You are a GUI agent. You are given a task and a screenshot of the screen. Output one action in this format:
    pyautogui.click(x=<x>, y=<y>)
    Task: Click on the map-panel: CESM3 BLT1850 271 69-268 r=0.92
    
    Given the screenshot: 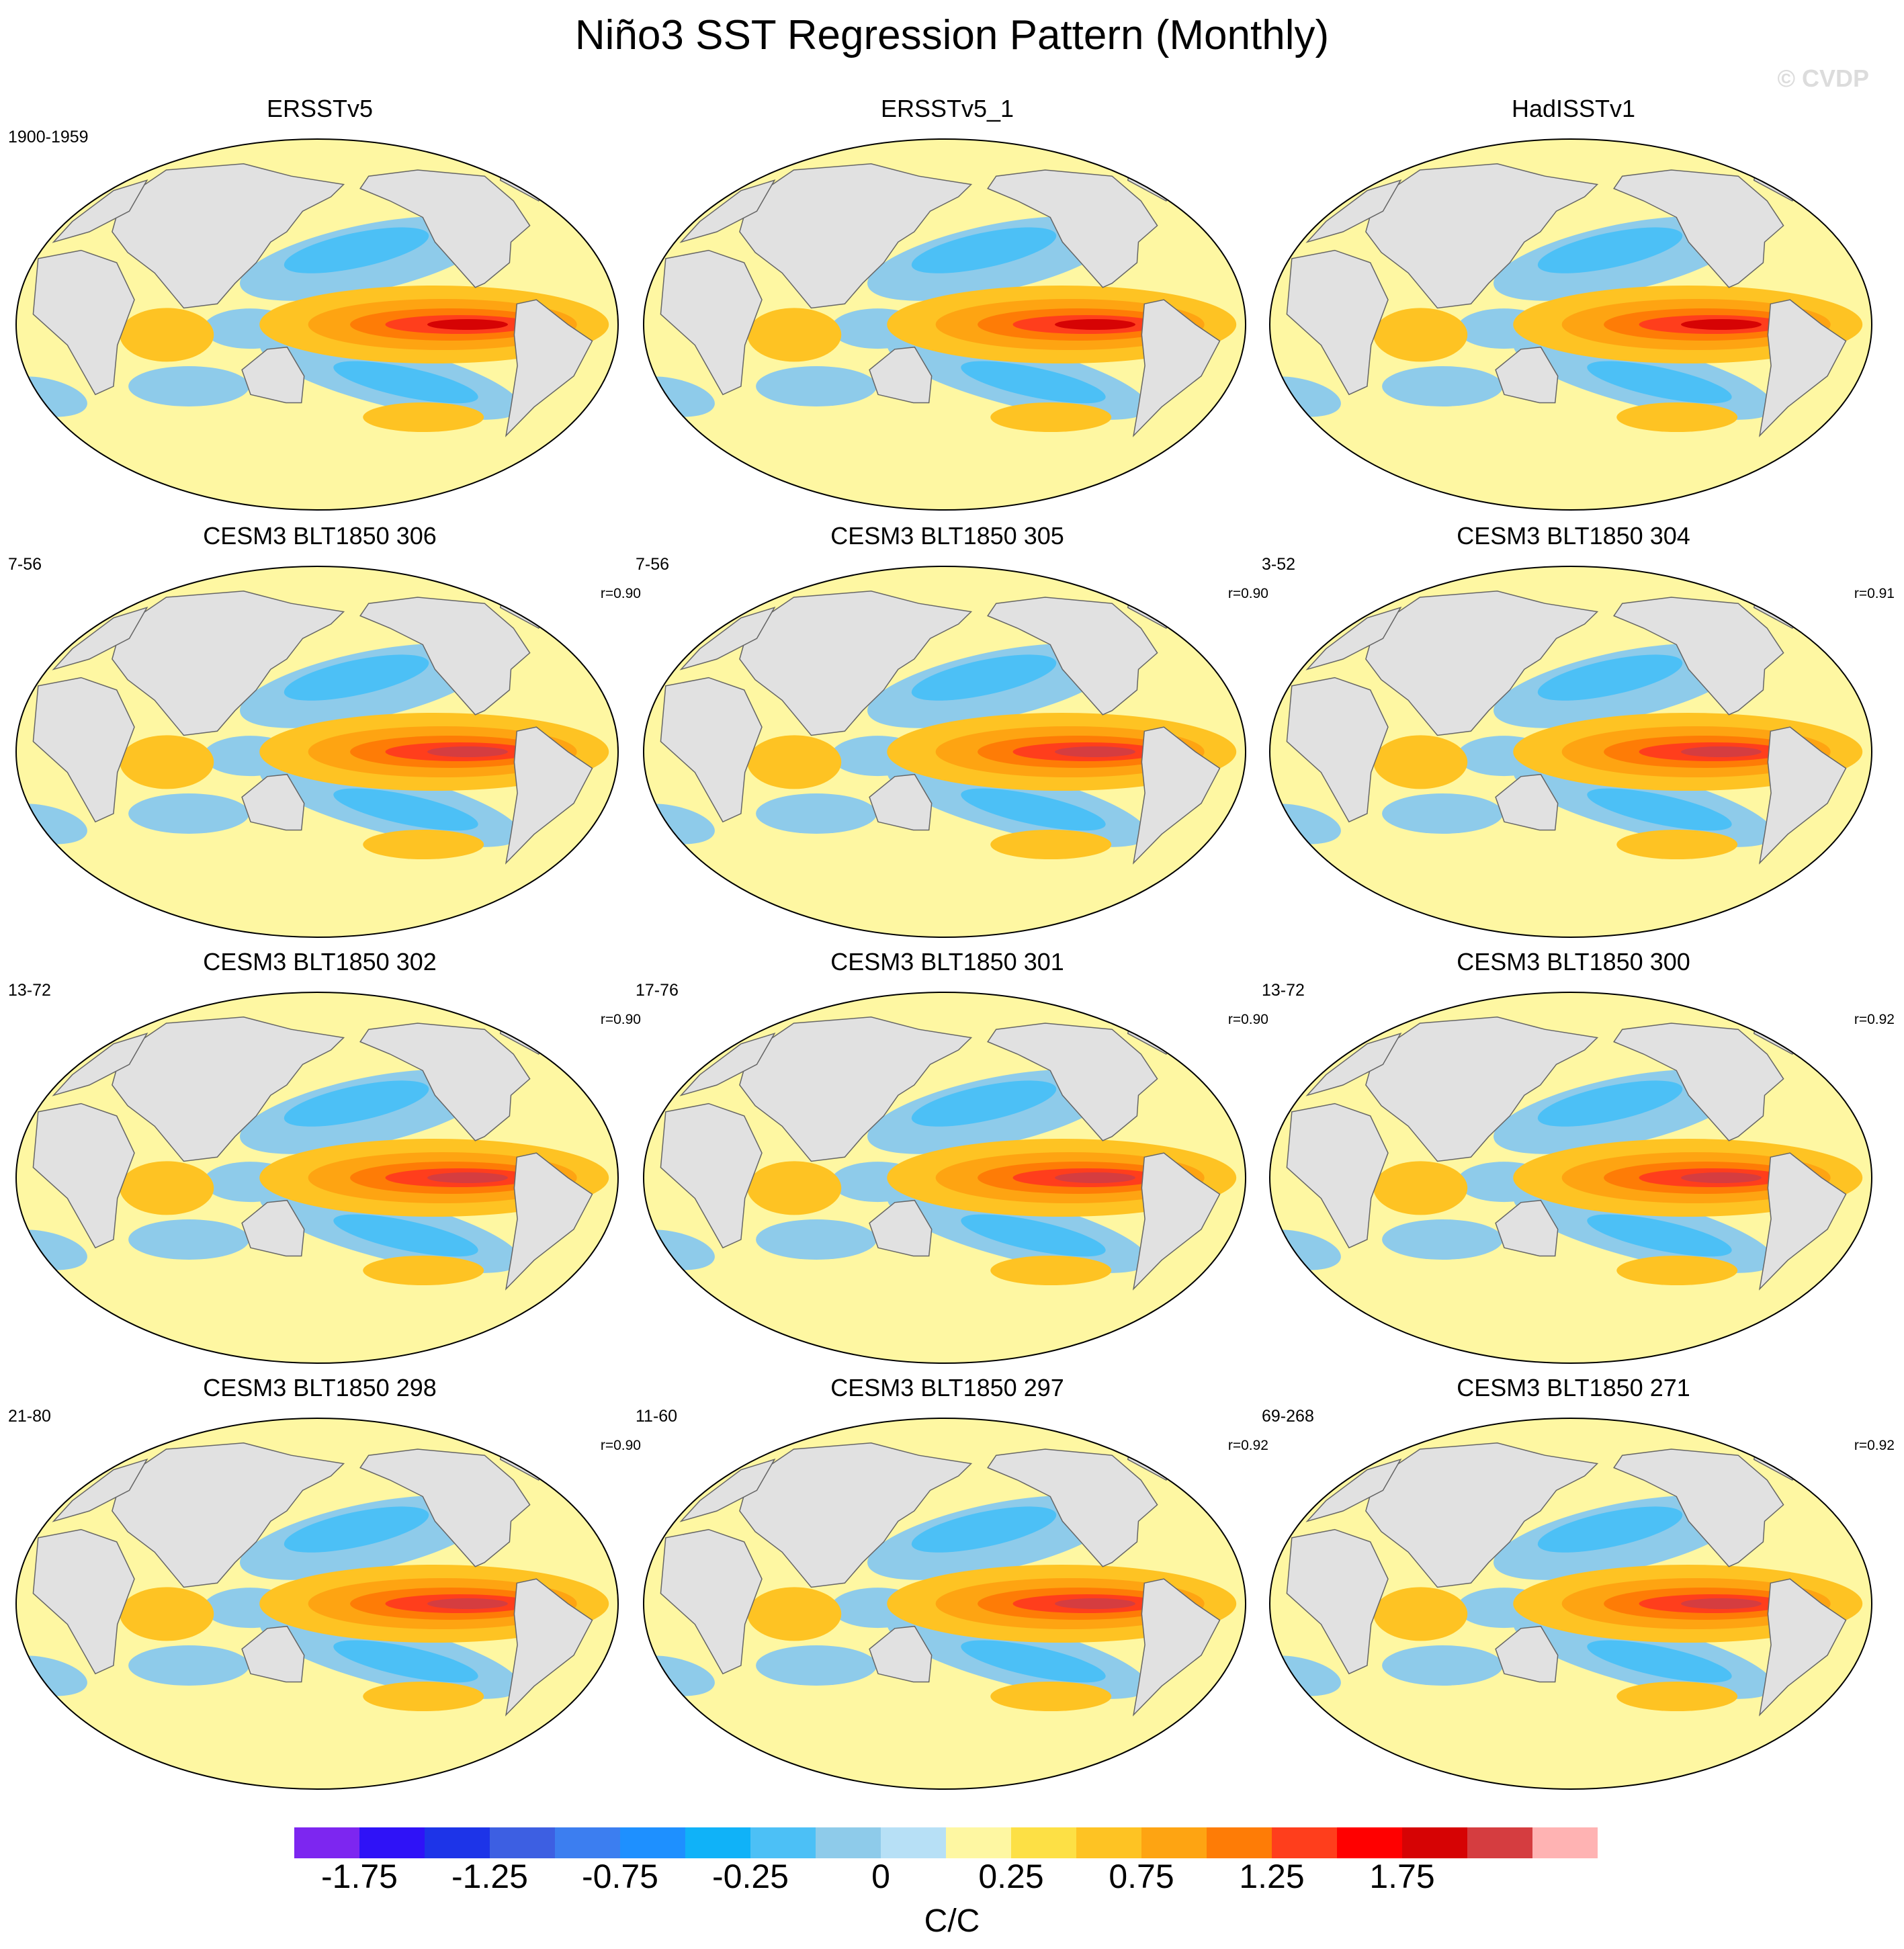 What is the action you would take?
    pyautogui.click(x=1577, y=1591)
    